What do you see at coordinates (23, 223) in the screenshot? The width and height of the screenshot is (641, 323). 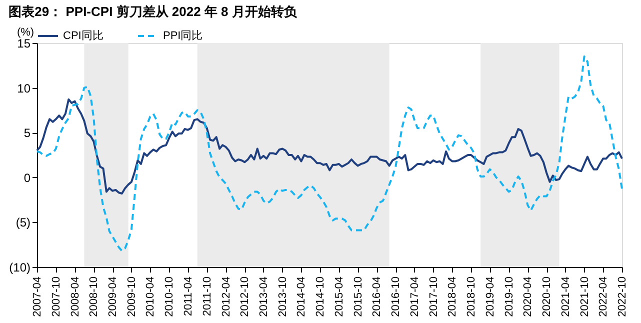 I see `y-tick-label: (5)` at bounding box center [23, 223].